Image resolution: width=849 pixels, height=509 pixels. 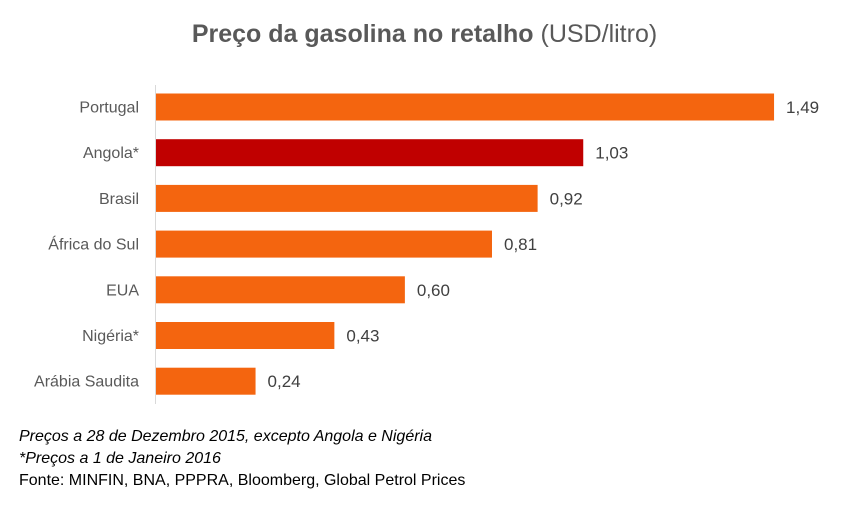 What do you see at coordinates (109, 108) in the screenshot?
I see `category-label-0: Portugal` at bounding box center [109, 108].